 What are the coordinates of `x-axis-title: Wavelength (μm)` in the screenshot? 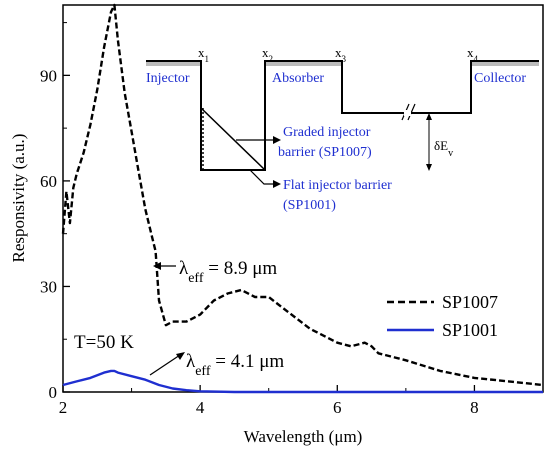 It's located at (303, 436).